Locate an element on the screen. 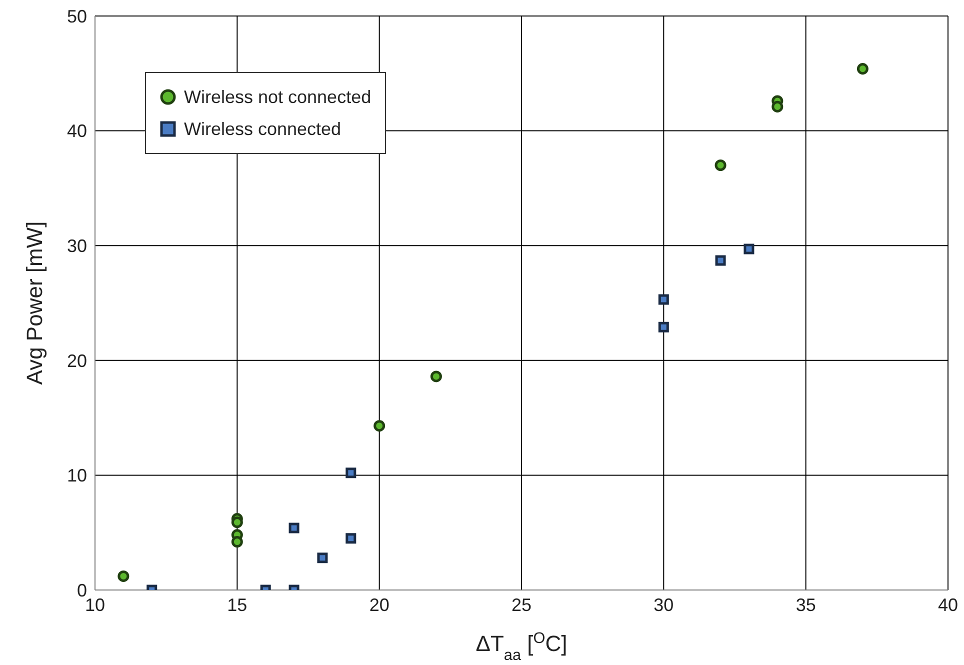  y-tick-label: 30 is located at coordinates (76, 246).